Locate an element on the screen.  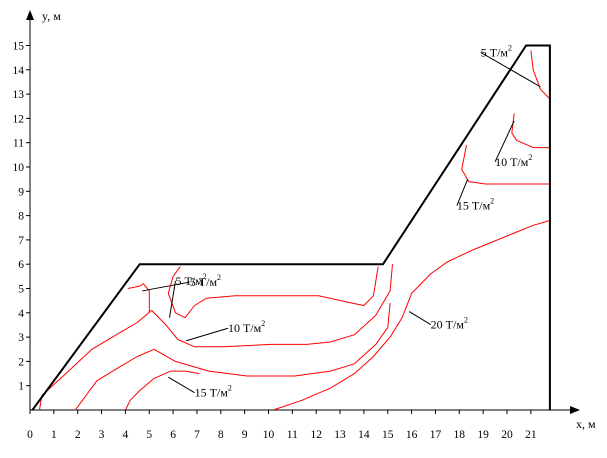
y-tick-label: 4 is located at coordinates (21, 314).